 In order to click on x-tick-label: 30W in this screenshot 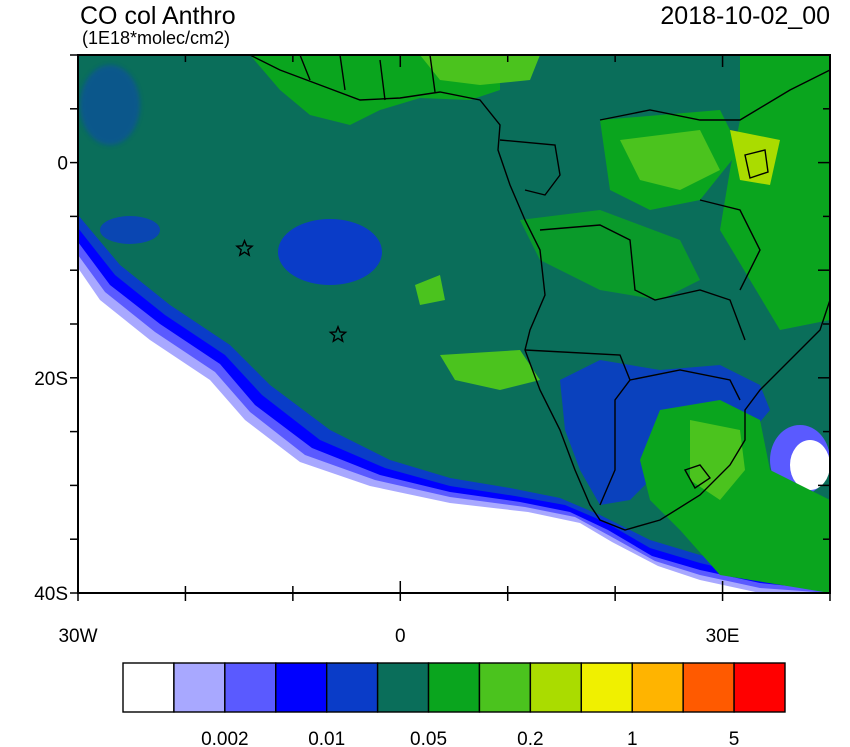, I will do `click(77, 636)`.